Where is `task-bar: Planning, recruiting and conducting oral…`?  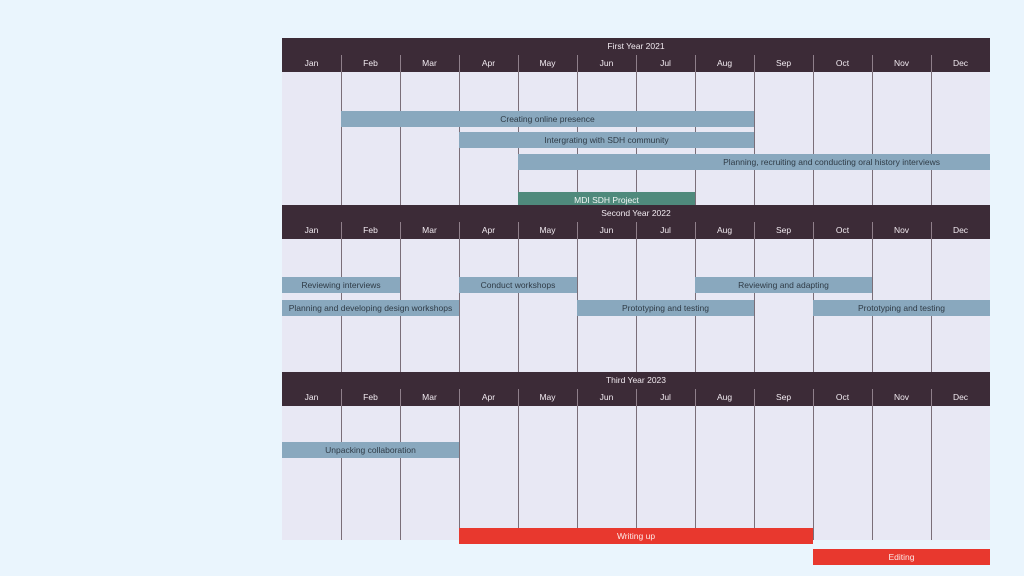 task-bar: Planning, recruiting and conducting oral… is located at coordinates (754, 162).